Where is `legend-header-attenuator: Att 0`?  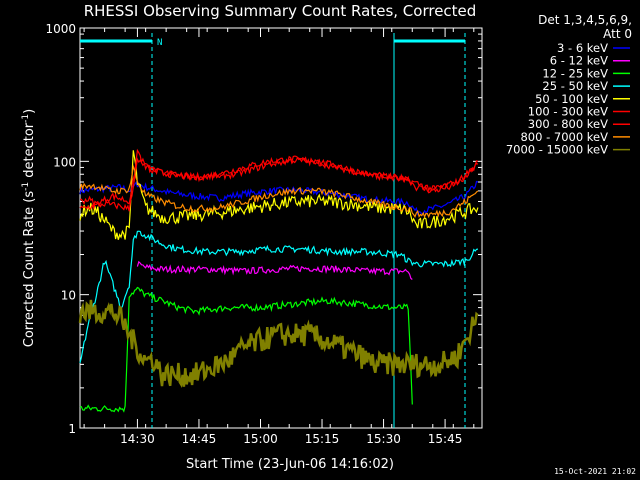
legend-header-attenuator: Att 0 is located at coordinates (617, 34).